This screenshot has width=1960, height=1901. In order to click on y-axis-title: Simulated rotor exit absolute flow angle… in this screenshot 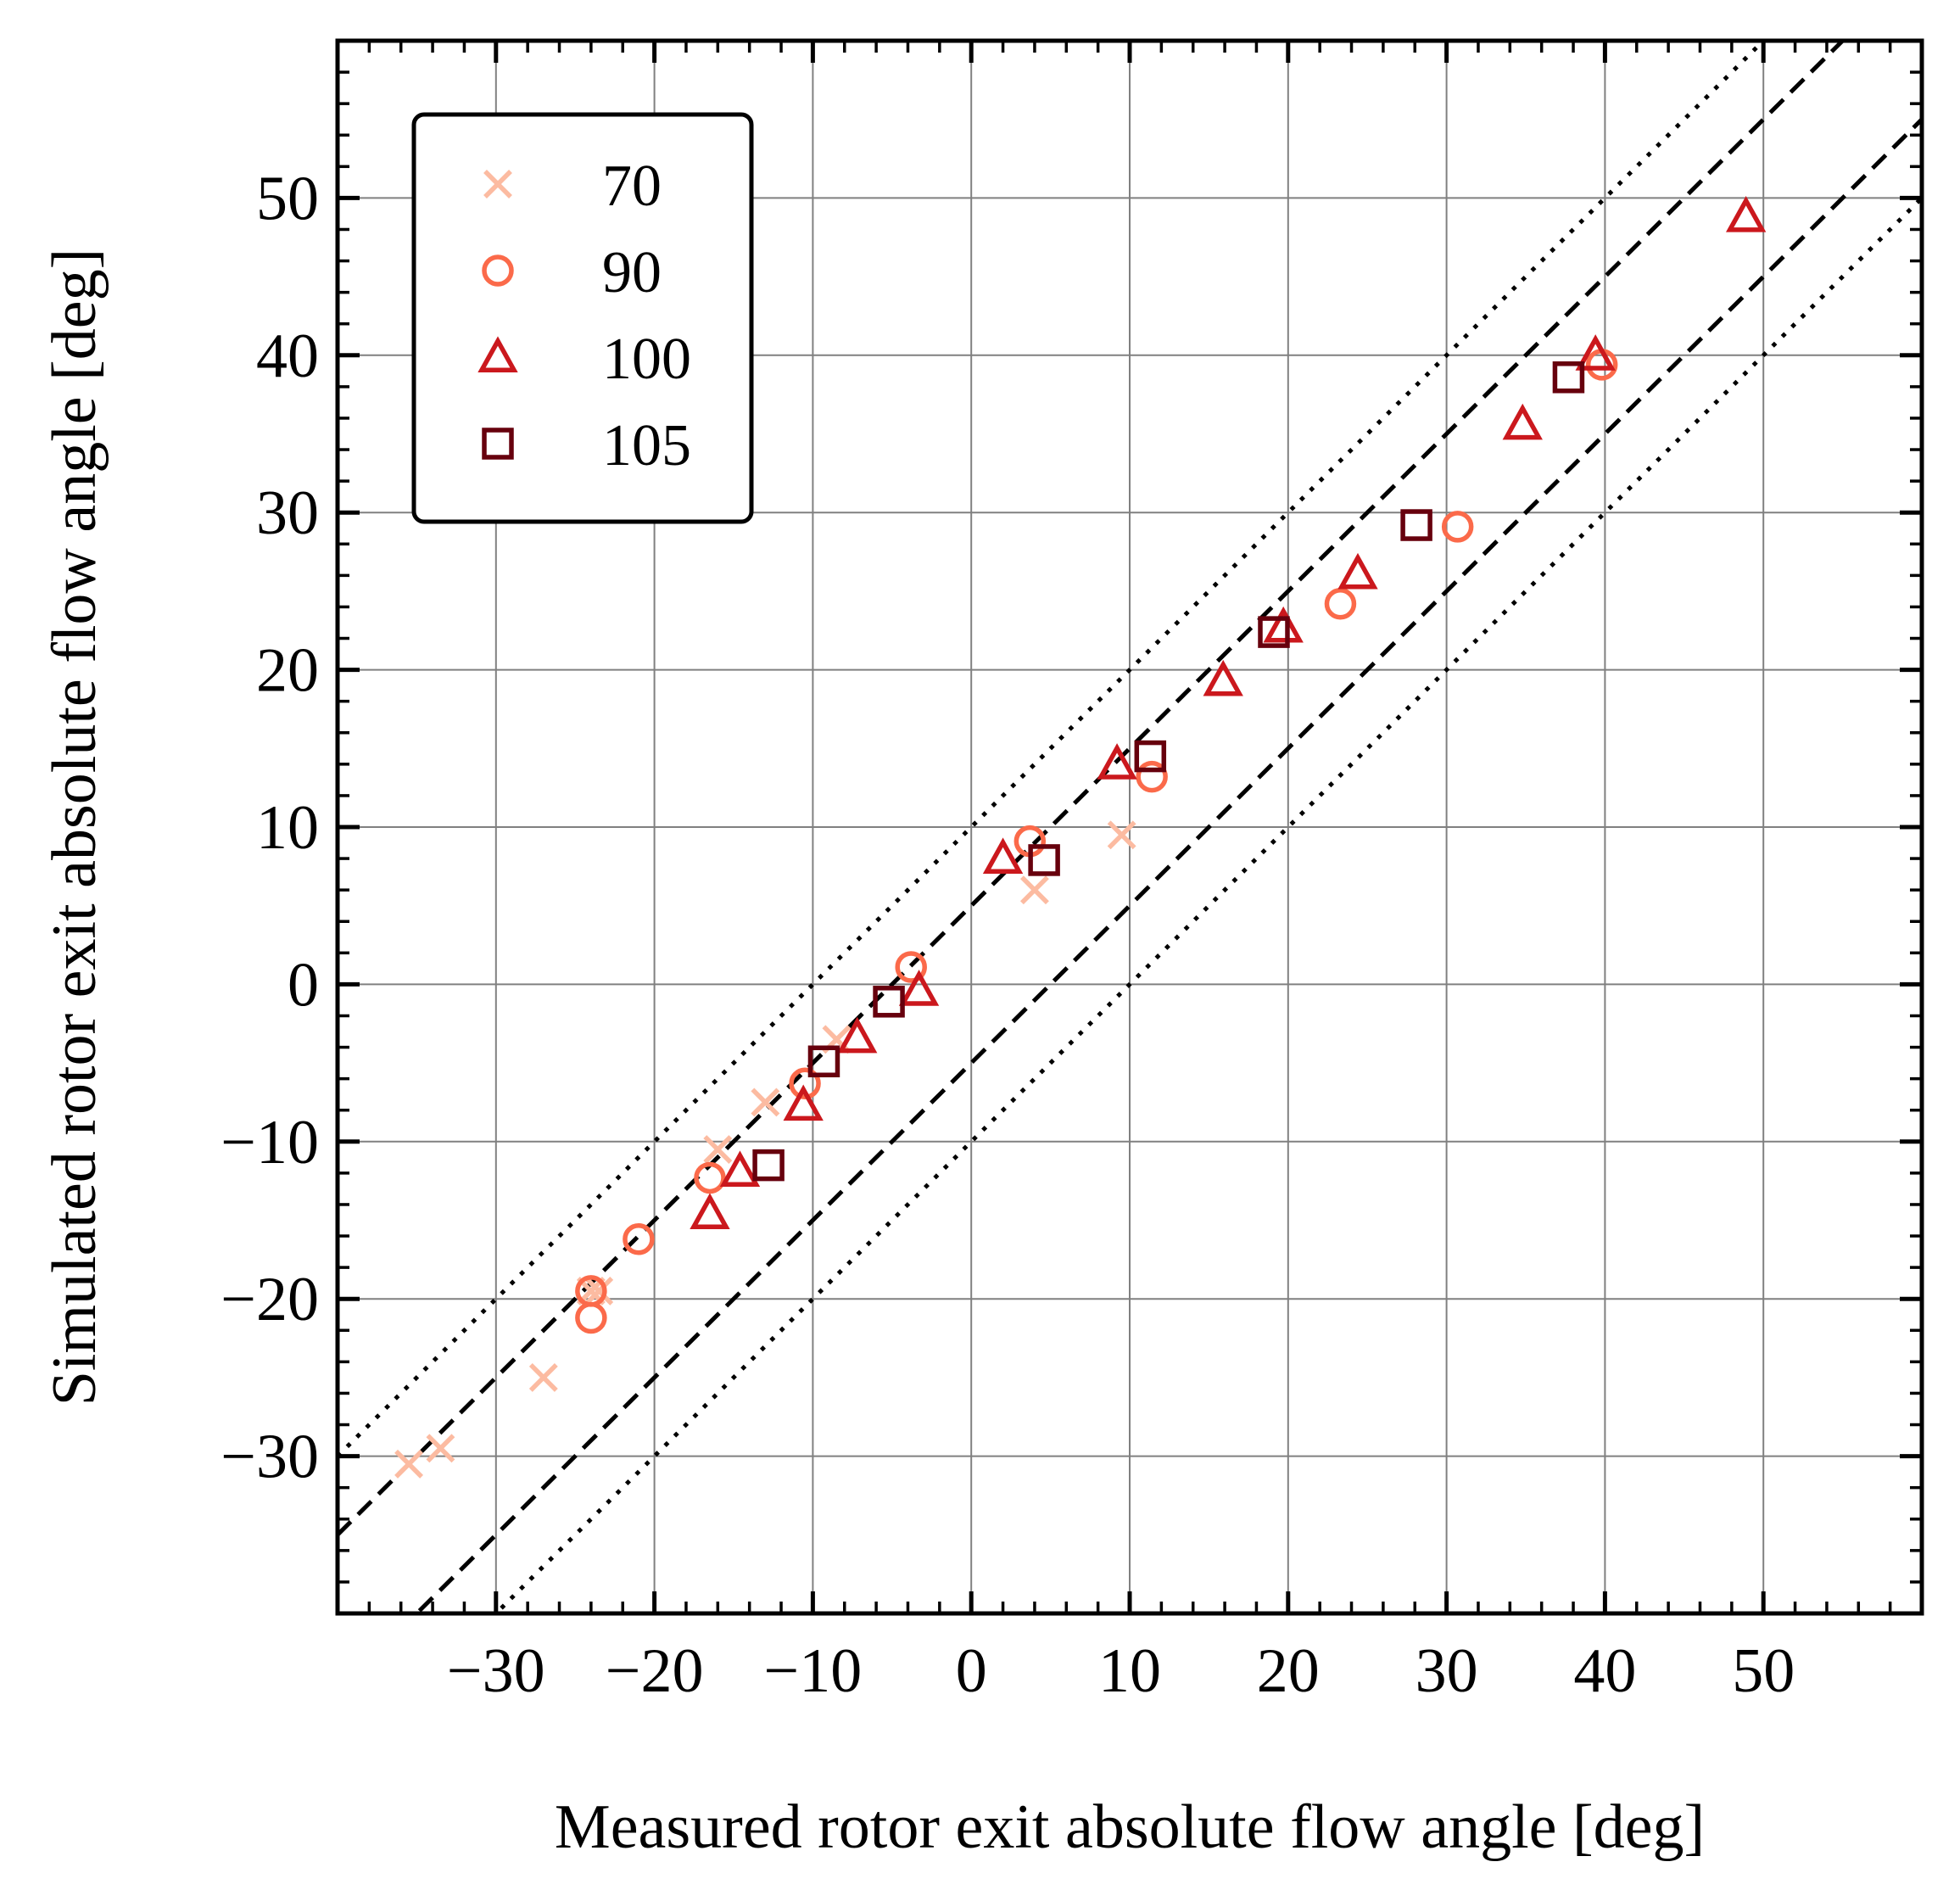, I will do `click(75, 827)`.